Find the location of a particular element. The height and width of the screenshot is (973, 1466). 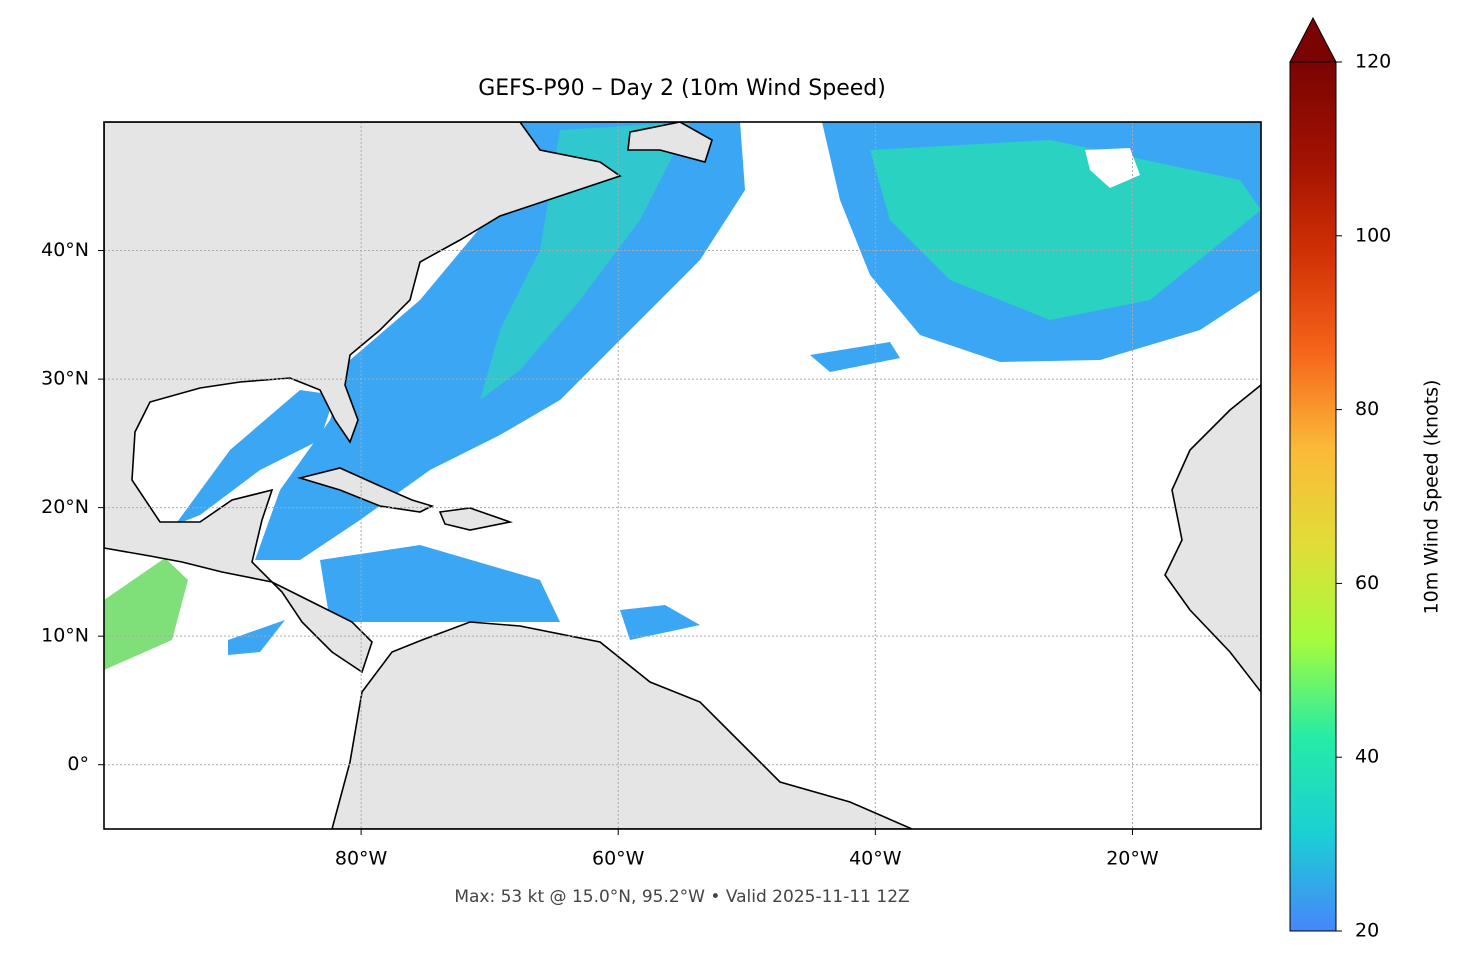

hispaniola is located at coordinates (476, 519).